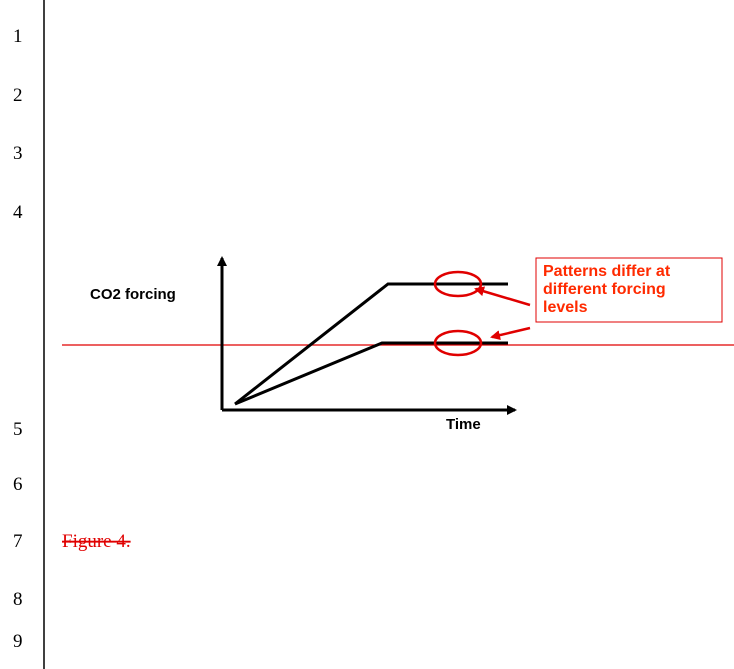 This screenshot has height=669, width=734. I want to click on annotation-line: different forcing, so click(604, 289).